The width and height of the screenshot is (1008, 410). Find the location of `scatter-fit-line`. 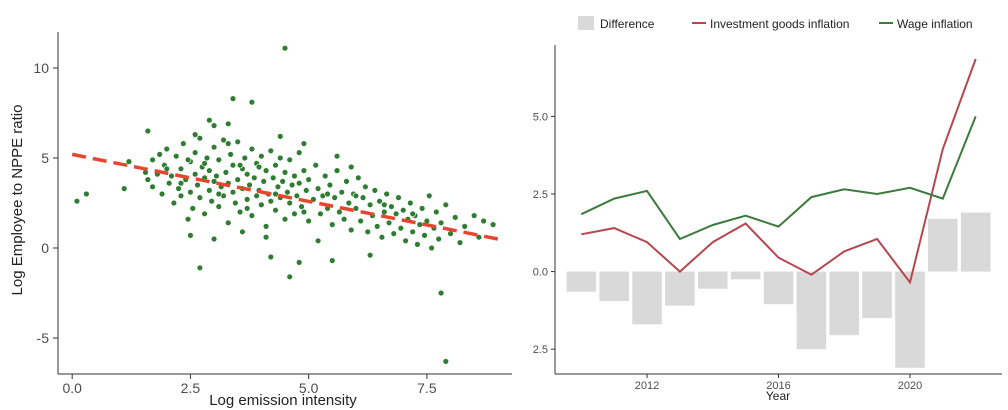

scatter-fit-line is located at coordinates (285, 196).